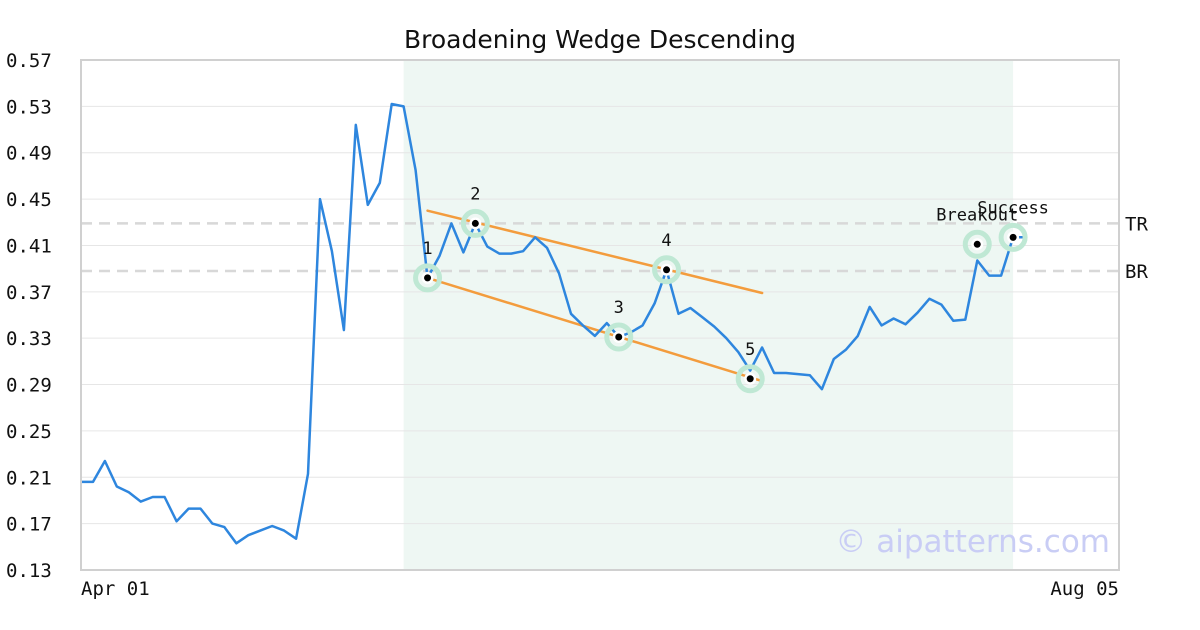 The image size is (1200, 630). I want to click on pivot-label: 3, so click(619, 308).